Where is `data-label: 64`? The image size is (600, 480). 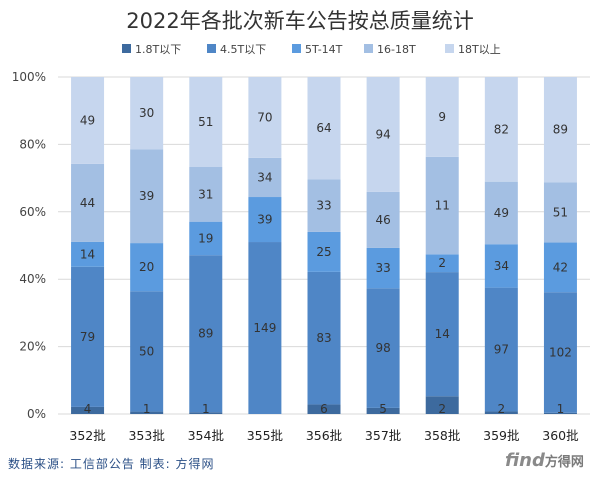
data-label: 64 is located at coordinates (323, 128).